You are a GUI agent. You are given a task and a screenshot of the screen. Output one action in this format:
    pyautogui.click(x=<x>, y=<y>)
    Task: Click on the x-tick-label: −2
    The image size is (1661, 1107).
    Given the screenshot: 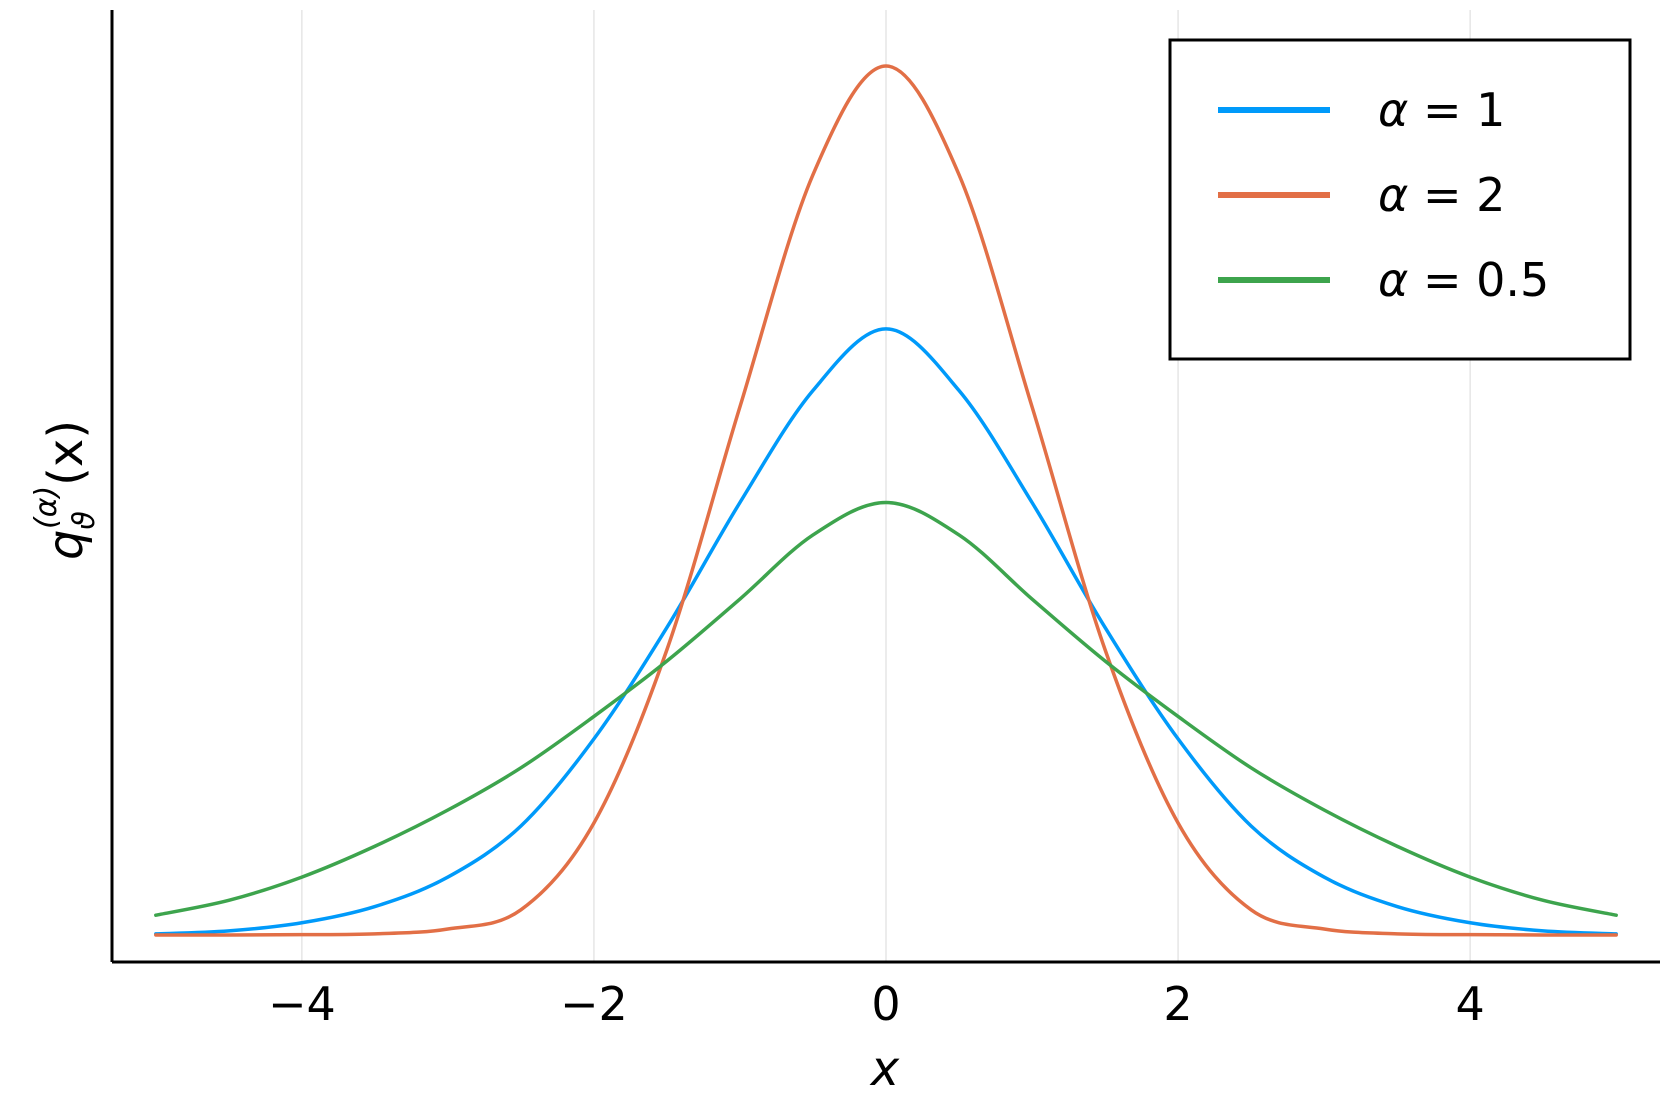 What is the action you would take?
    pyautogui.click(x=594, y=1004)
    